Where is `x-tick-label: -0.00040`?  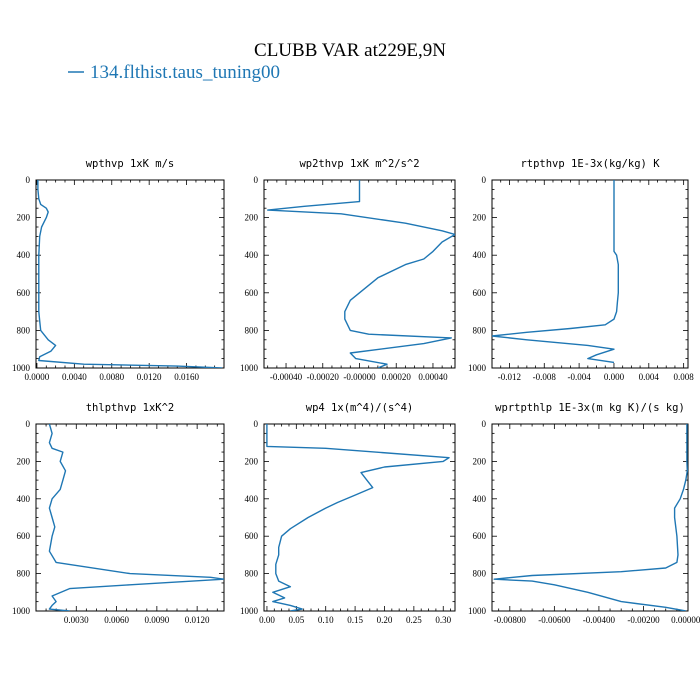 x-tick-label: -0.00040 is located at coordinates (286, 377).